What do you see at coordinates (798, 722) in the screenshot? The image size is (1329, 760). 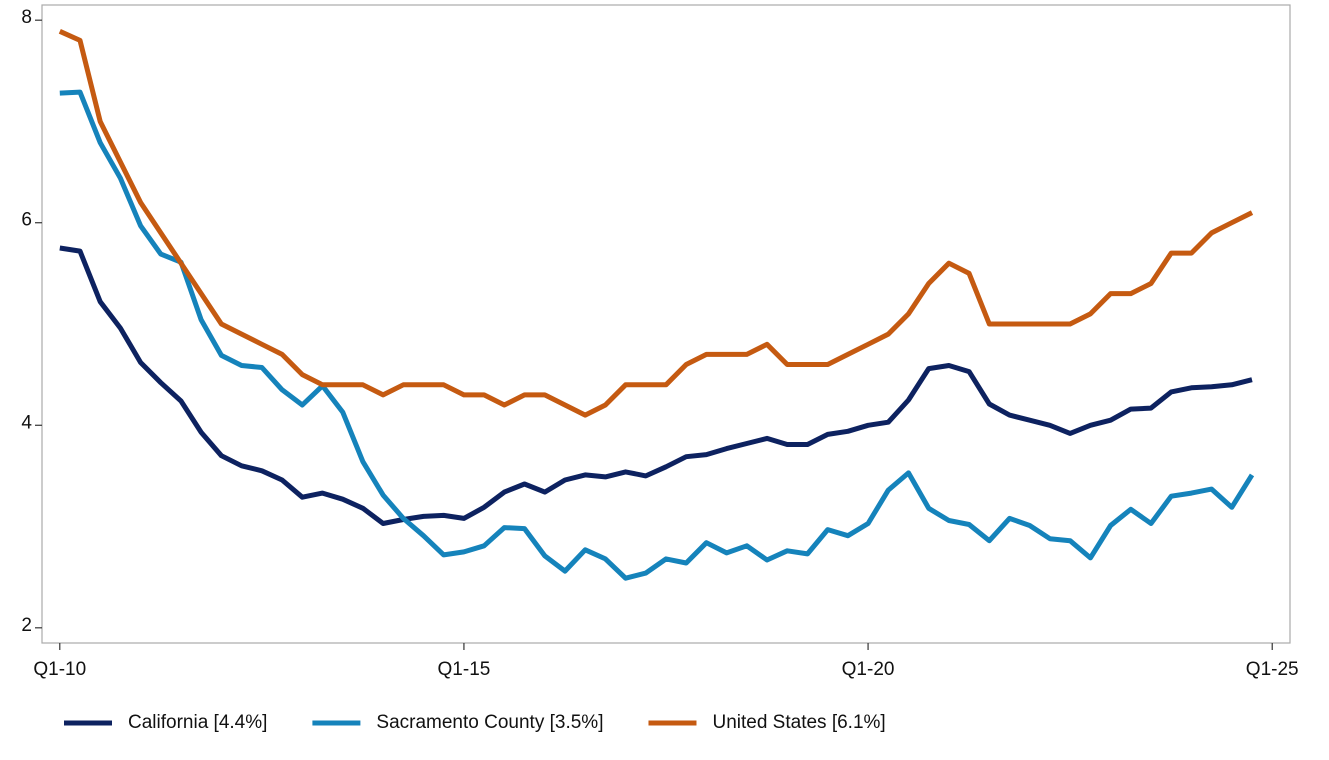 I see `legend-label: United States [6.1%]` at bounding box center [798, 722].